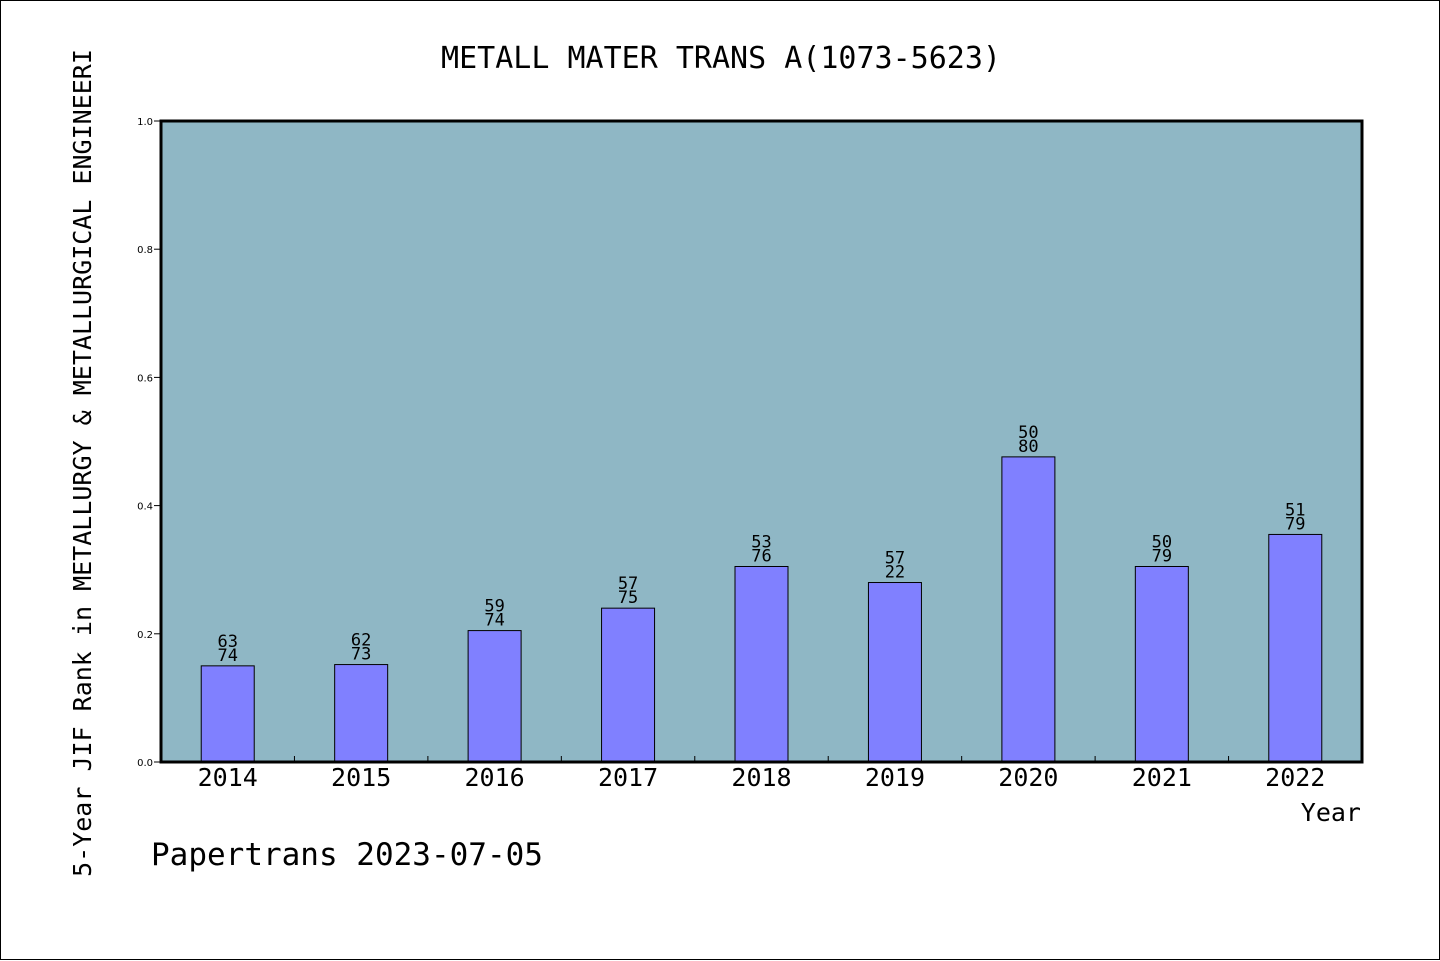 This screenshot has height=961, width=1440. I want to click on bar-label-bottom: 80, so click(1028, 447).